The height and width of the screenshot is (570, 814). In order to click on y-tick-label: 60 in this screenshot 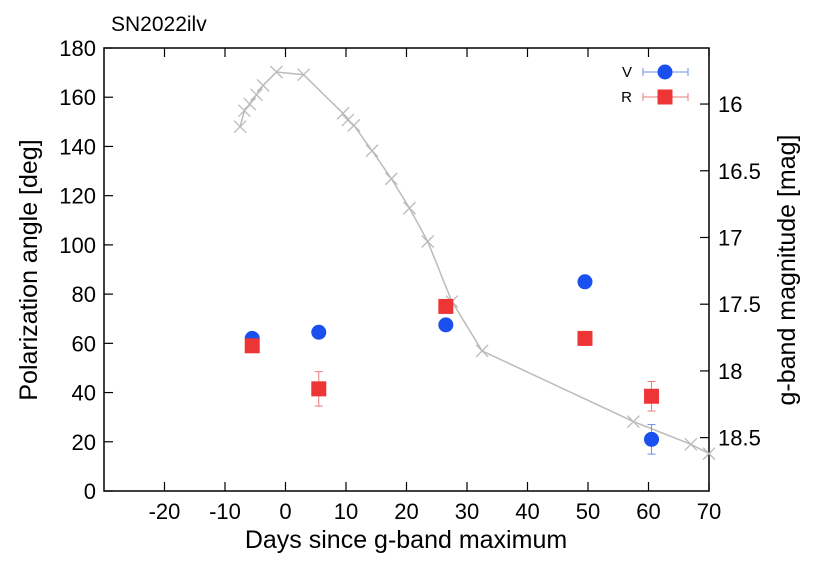, I will do `click(84, 343)`.